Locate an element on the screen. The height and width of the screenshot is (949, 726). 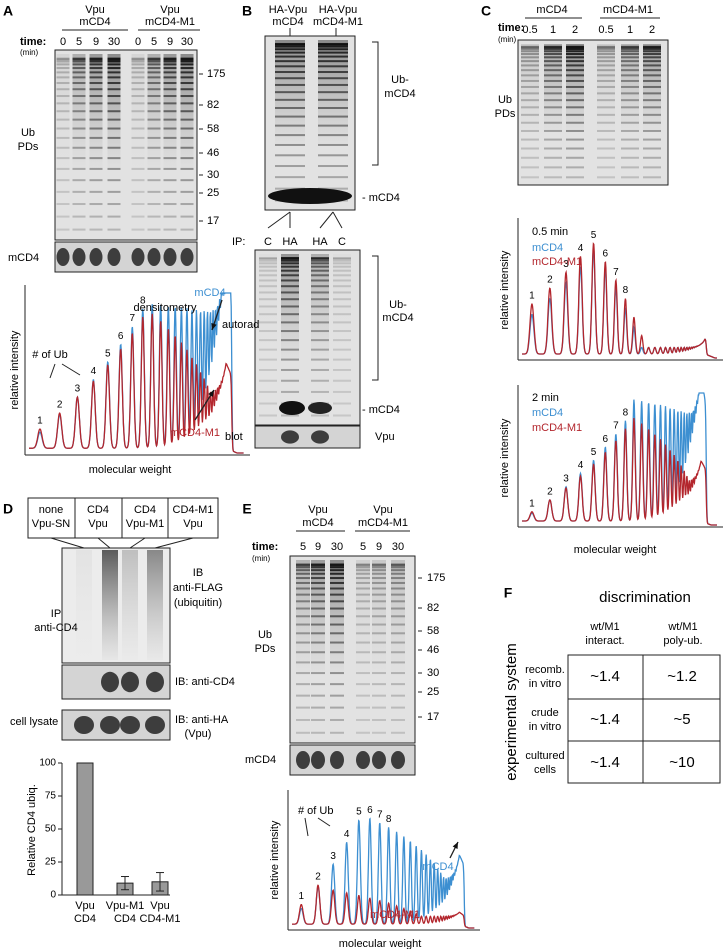
label: crude is located at coordinates (545, 713).